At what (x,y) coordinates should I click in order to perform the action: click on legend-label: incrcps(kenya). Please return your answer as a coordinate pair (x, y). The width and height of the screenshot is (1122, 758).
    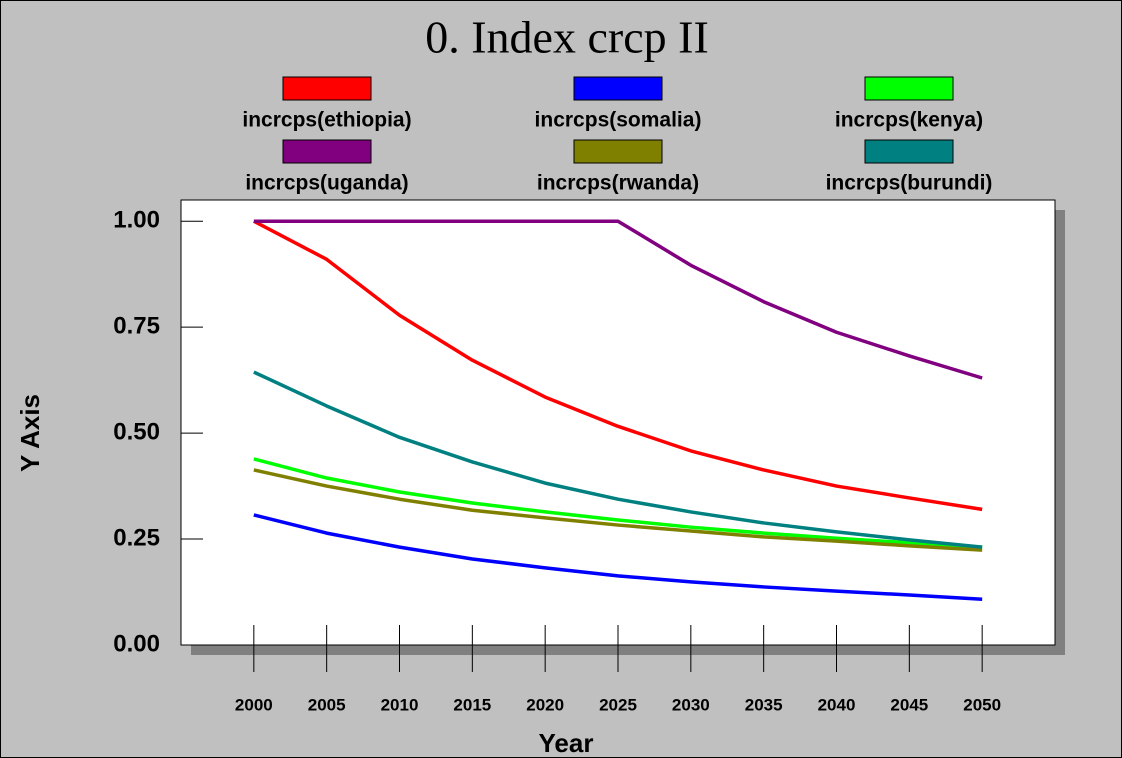
    Looking at the image, I should click on (909, 120).